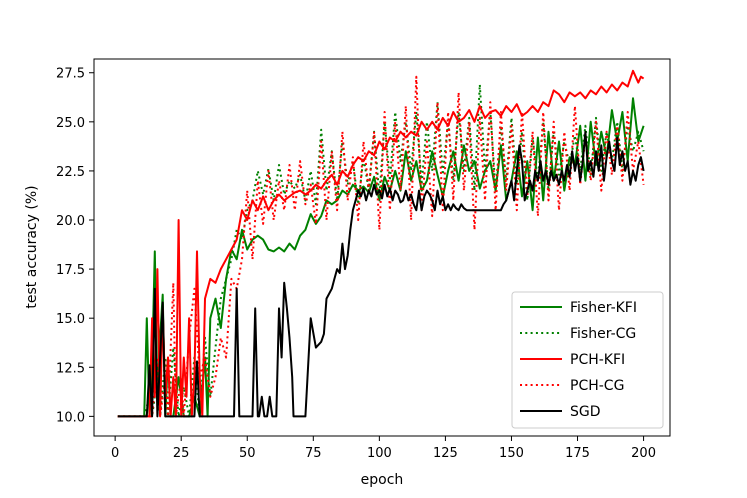  I want to click on y-tick-label: 22.5, so click(70, 172).